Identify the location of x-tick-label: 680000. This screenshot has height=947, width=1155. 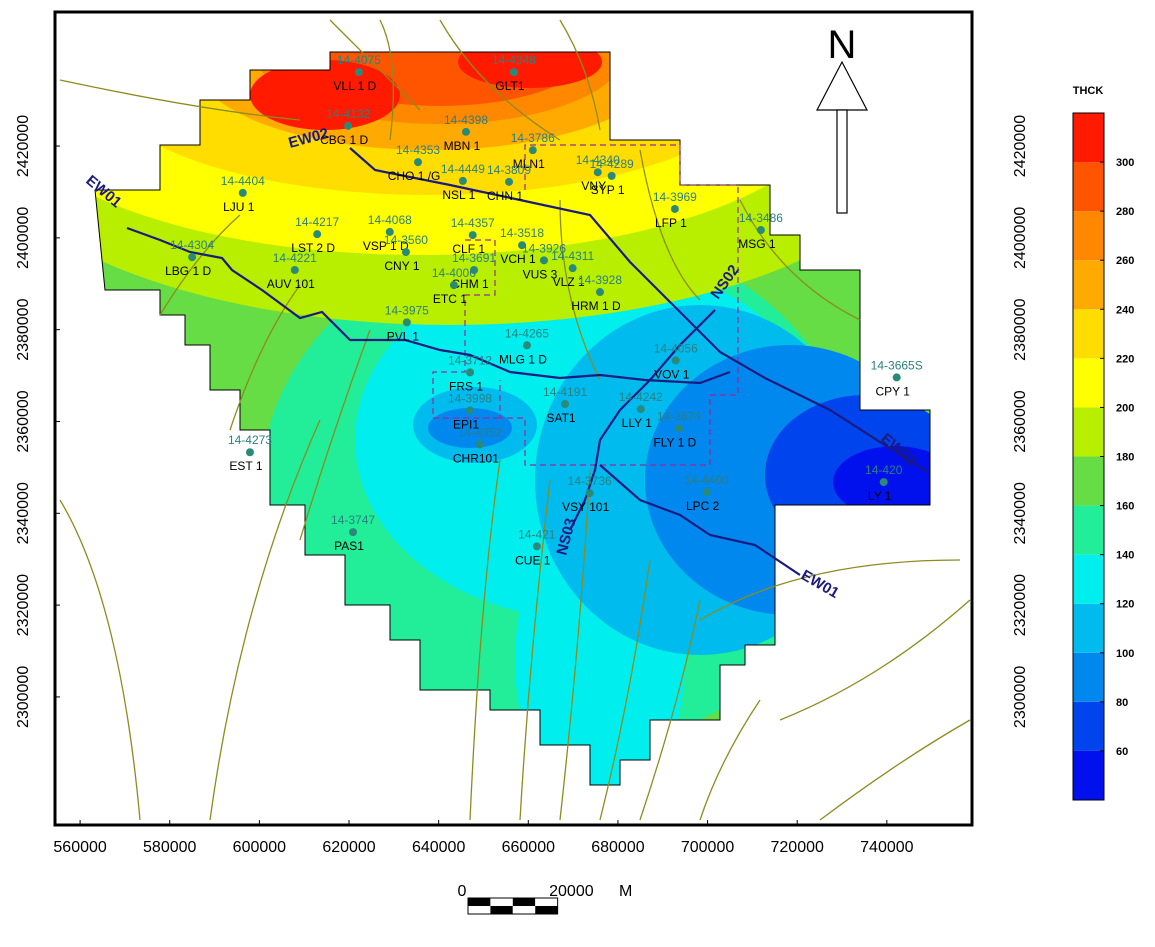
(617, 847).